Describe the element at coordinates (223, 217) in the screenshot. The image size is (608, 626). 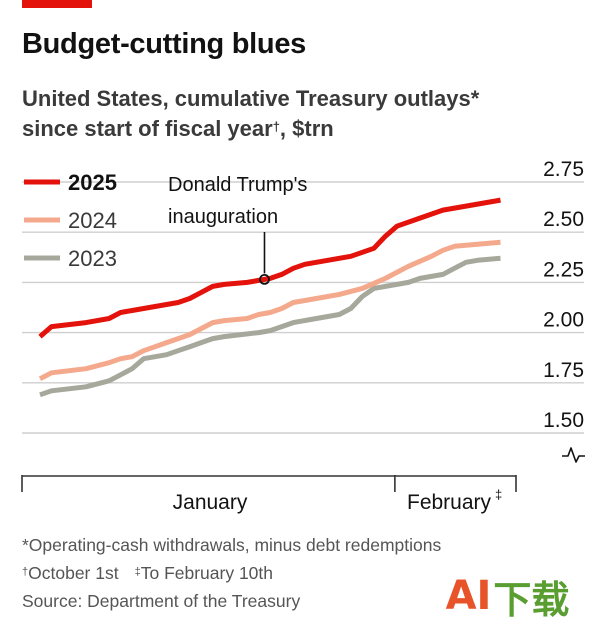
I see `annotation-text-line-2: inauguration` at that location.